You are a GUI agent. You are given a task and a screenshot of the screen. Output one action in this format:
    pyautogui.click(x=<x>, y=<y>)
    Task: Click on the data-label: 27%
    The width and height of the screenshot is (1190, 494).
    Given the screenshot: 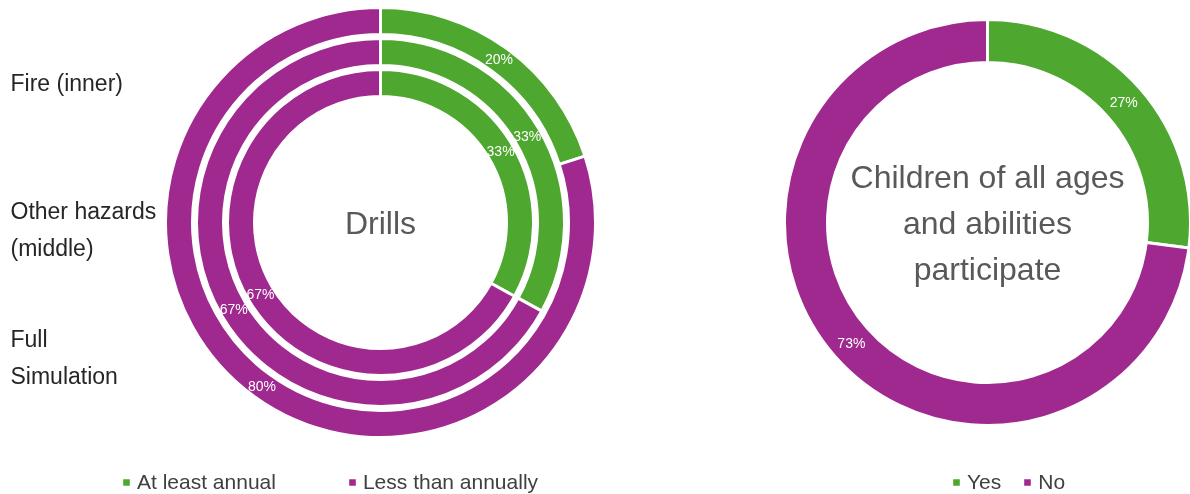 What is the action you would take?
    pyautogui.click(x=1123, y=102)
    